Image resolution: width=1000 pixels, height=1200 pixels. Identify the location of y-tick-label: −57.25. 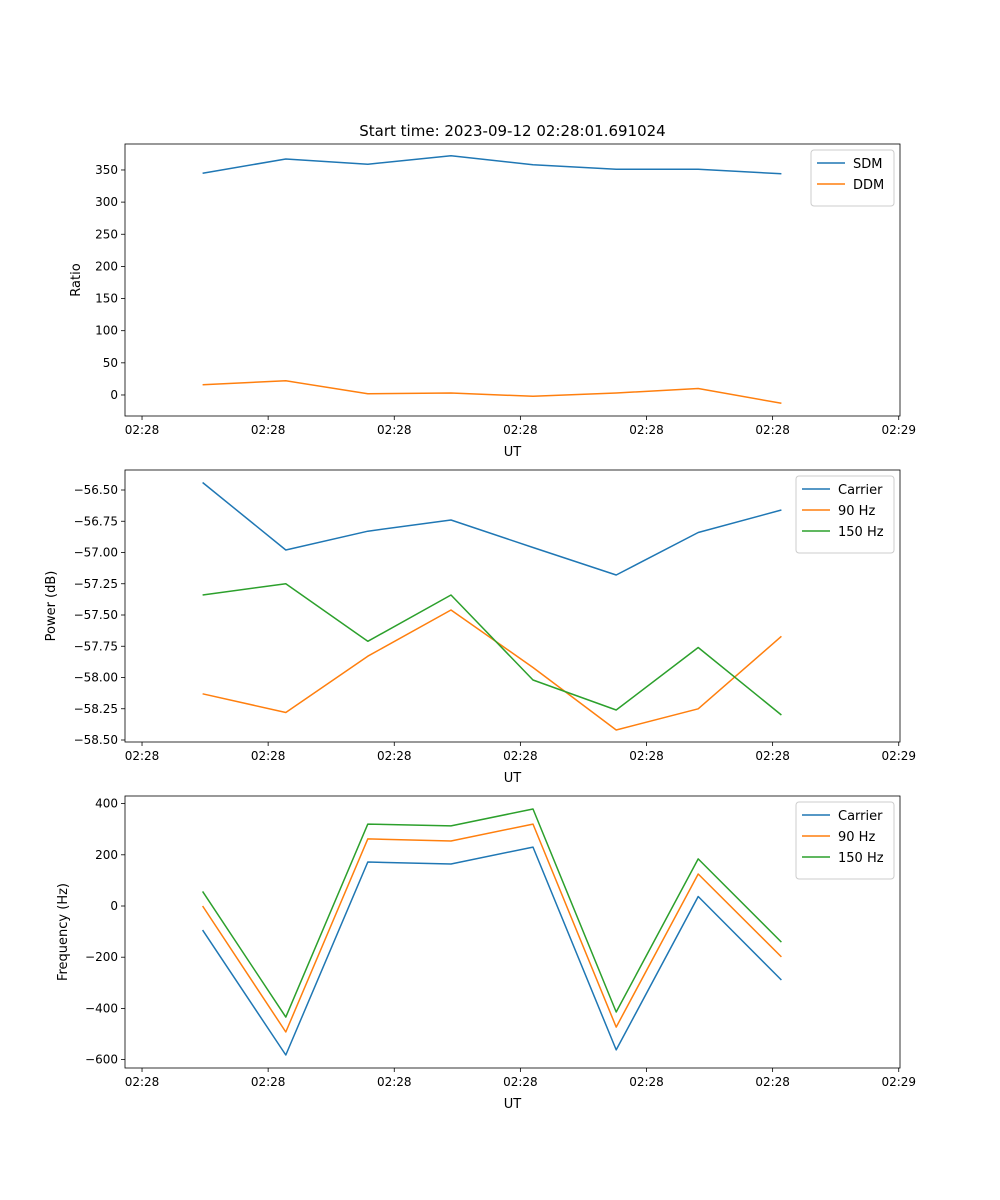
(96, 584).